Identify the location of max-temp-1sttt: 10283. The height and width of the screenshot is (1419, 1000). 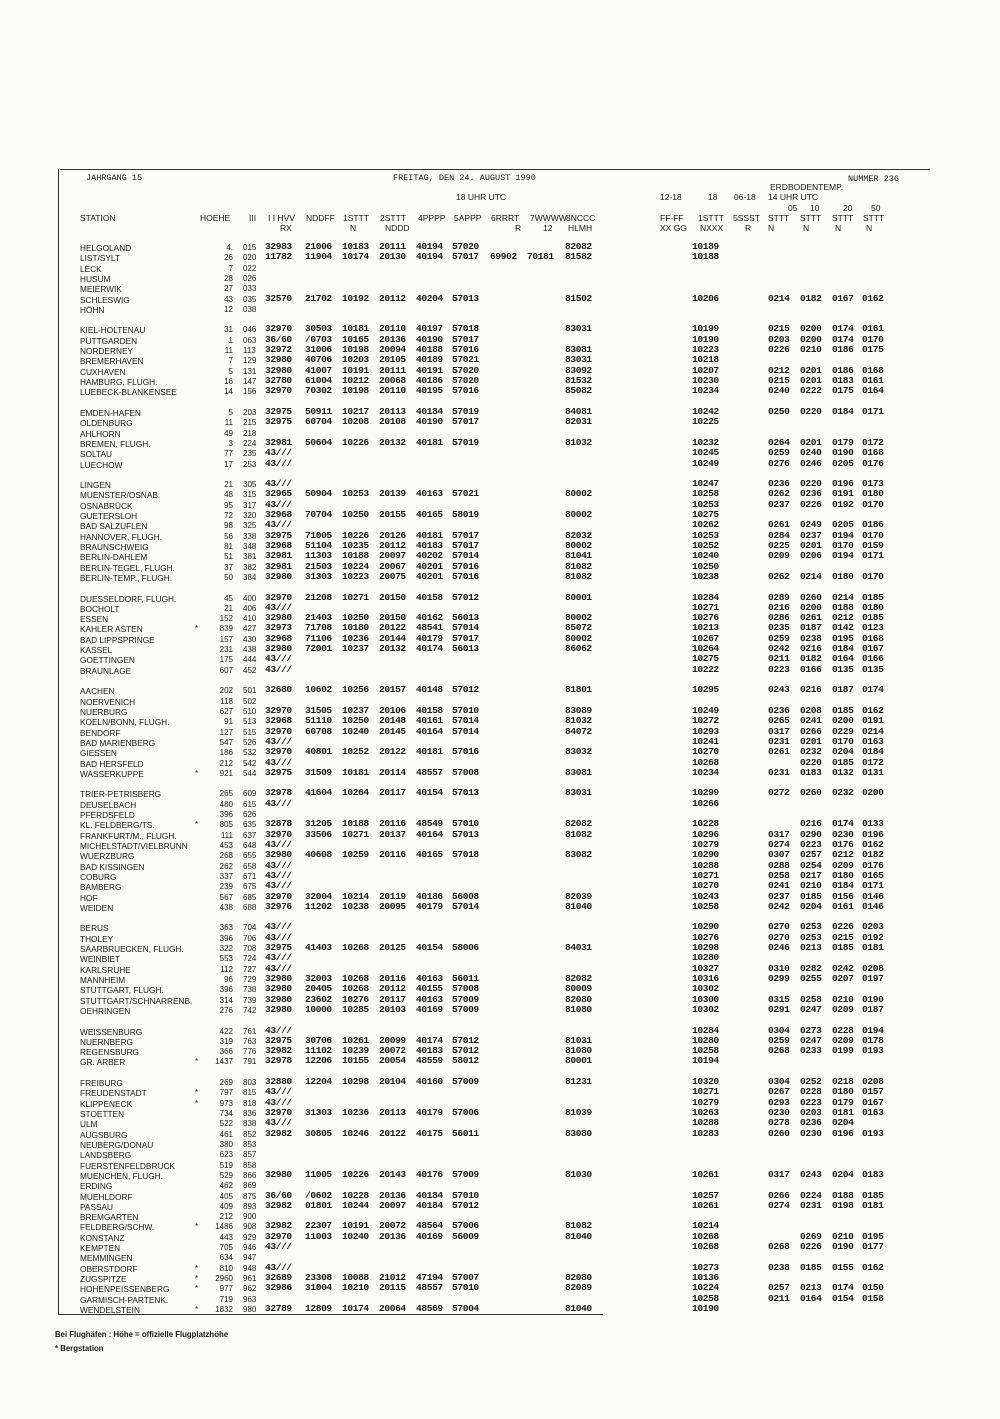
(705, 1133).